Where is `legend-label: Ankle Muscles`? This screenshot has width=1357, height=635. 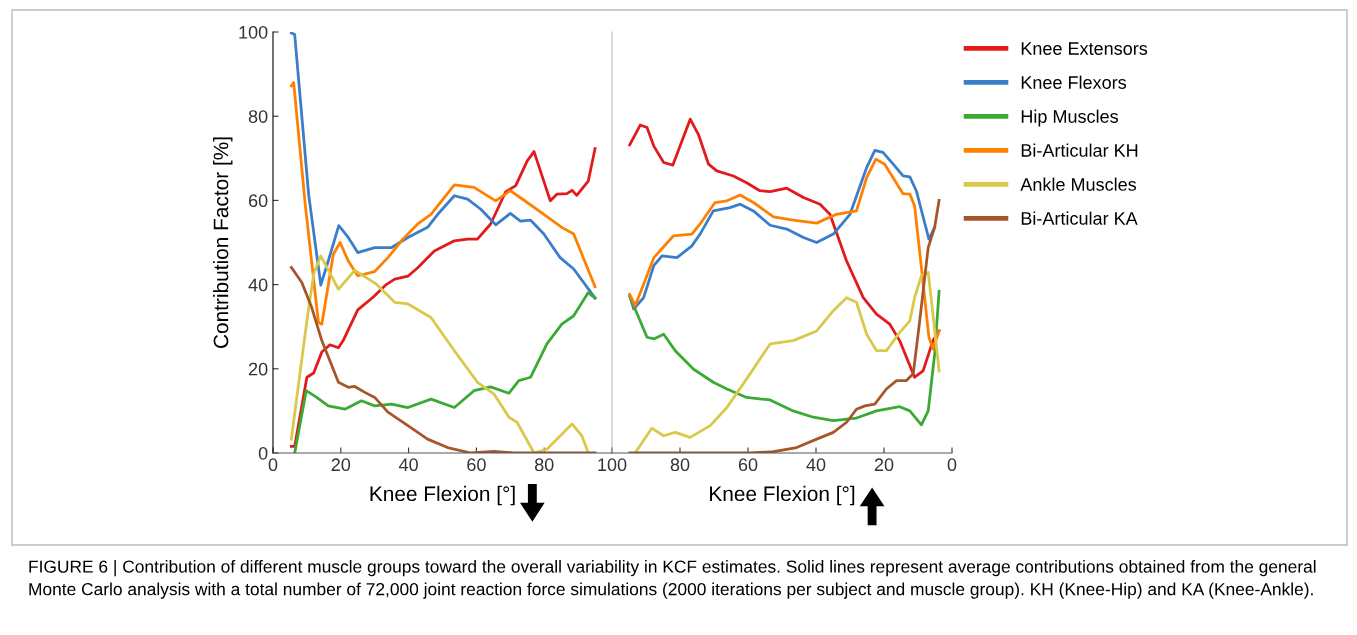
legend-label: Ankle Muscles is located at coordinates (1078, 184).